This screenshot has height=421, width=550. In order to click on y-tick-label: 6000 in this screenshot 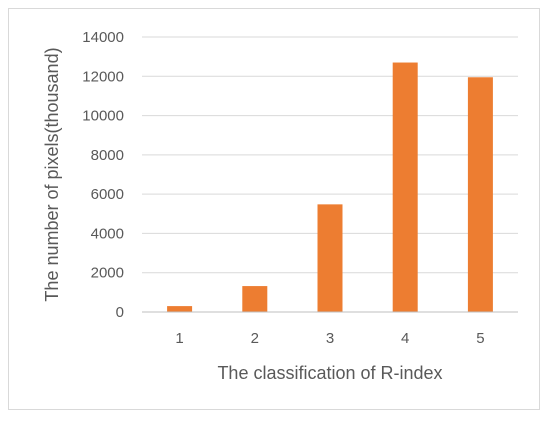, I will do `click(107, 194)`.